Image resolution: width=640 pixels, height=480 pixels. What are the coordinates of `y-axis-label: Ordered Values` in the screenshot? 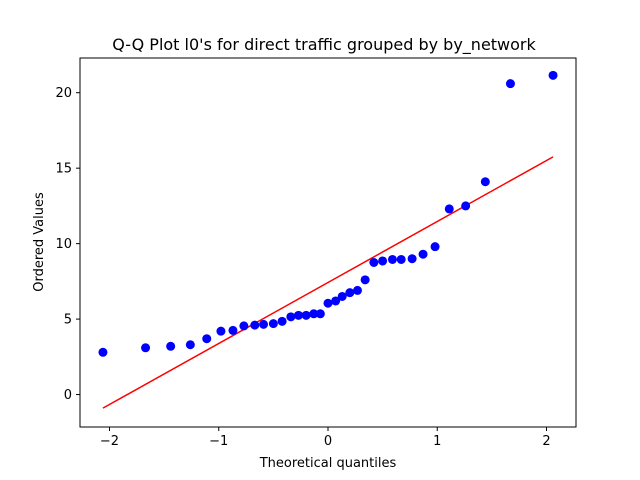 It's located at (39, 242).